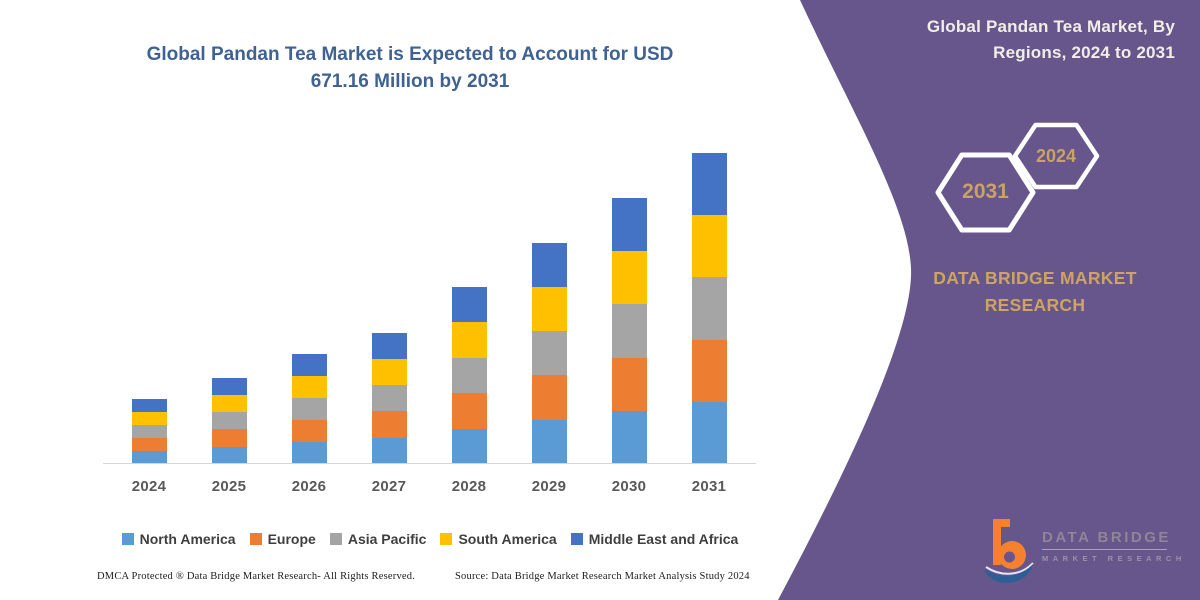 The width and height of the screenshot is (1200, 600). I want to click on hexagon-2024, so click(1056, 156).